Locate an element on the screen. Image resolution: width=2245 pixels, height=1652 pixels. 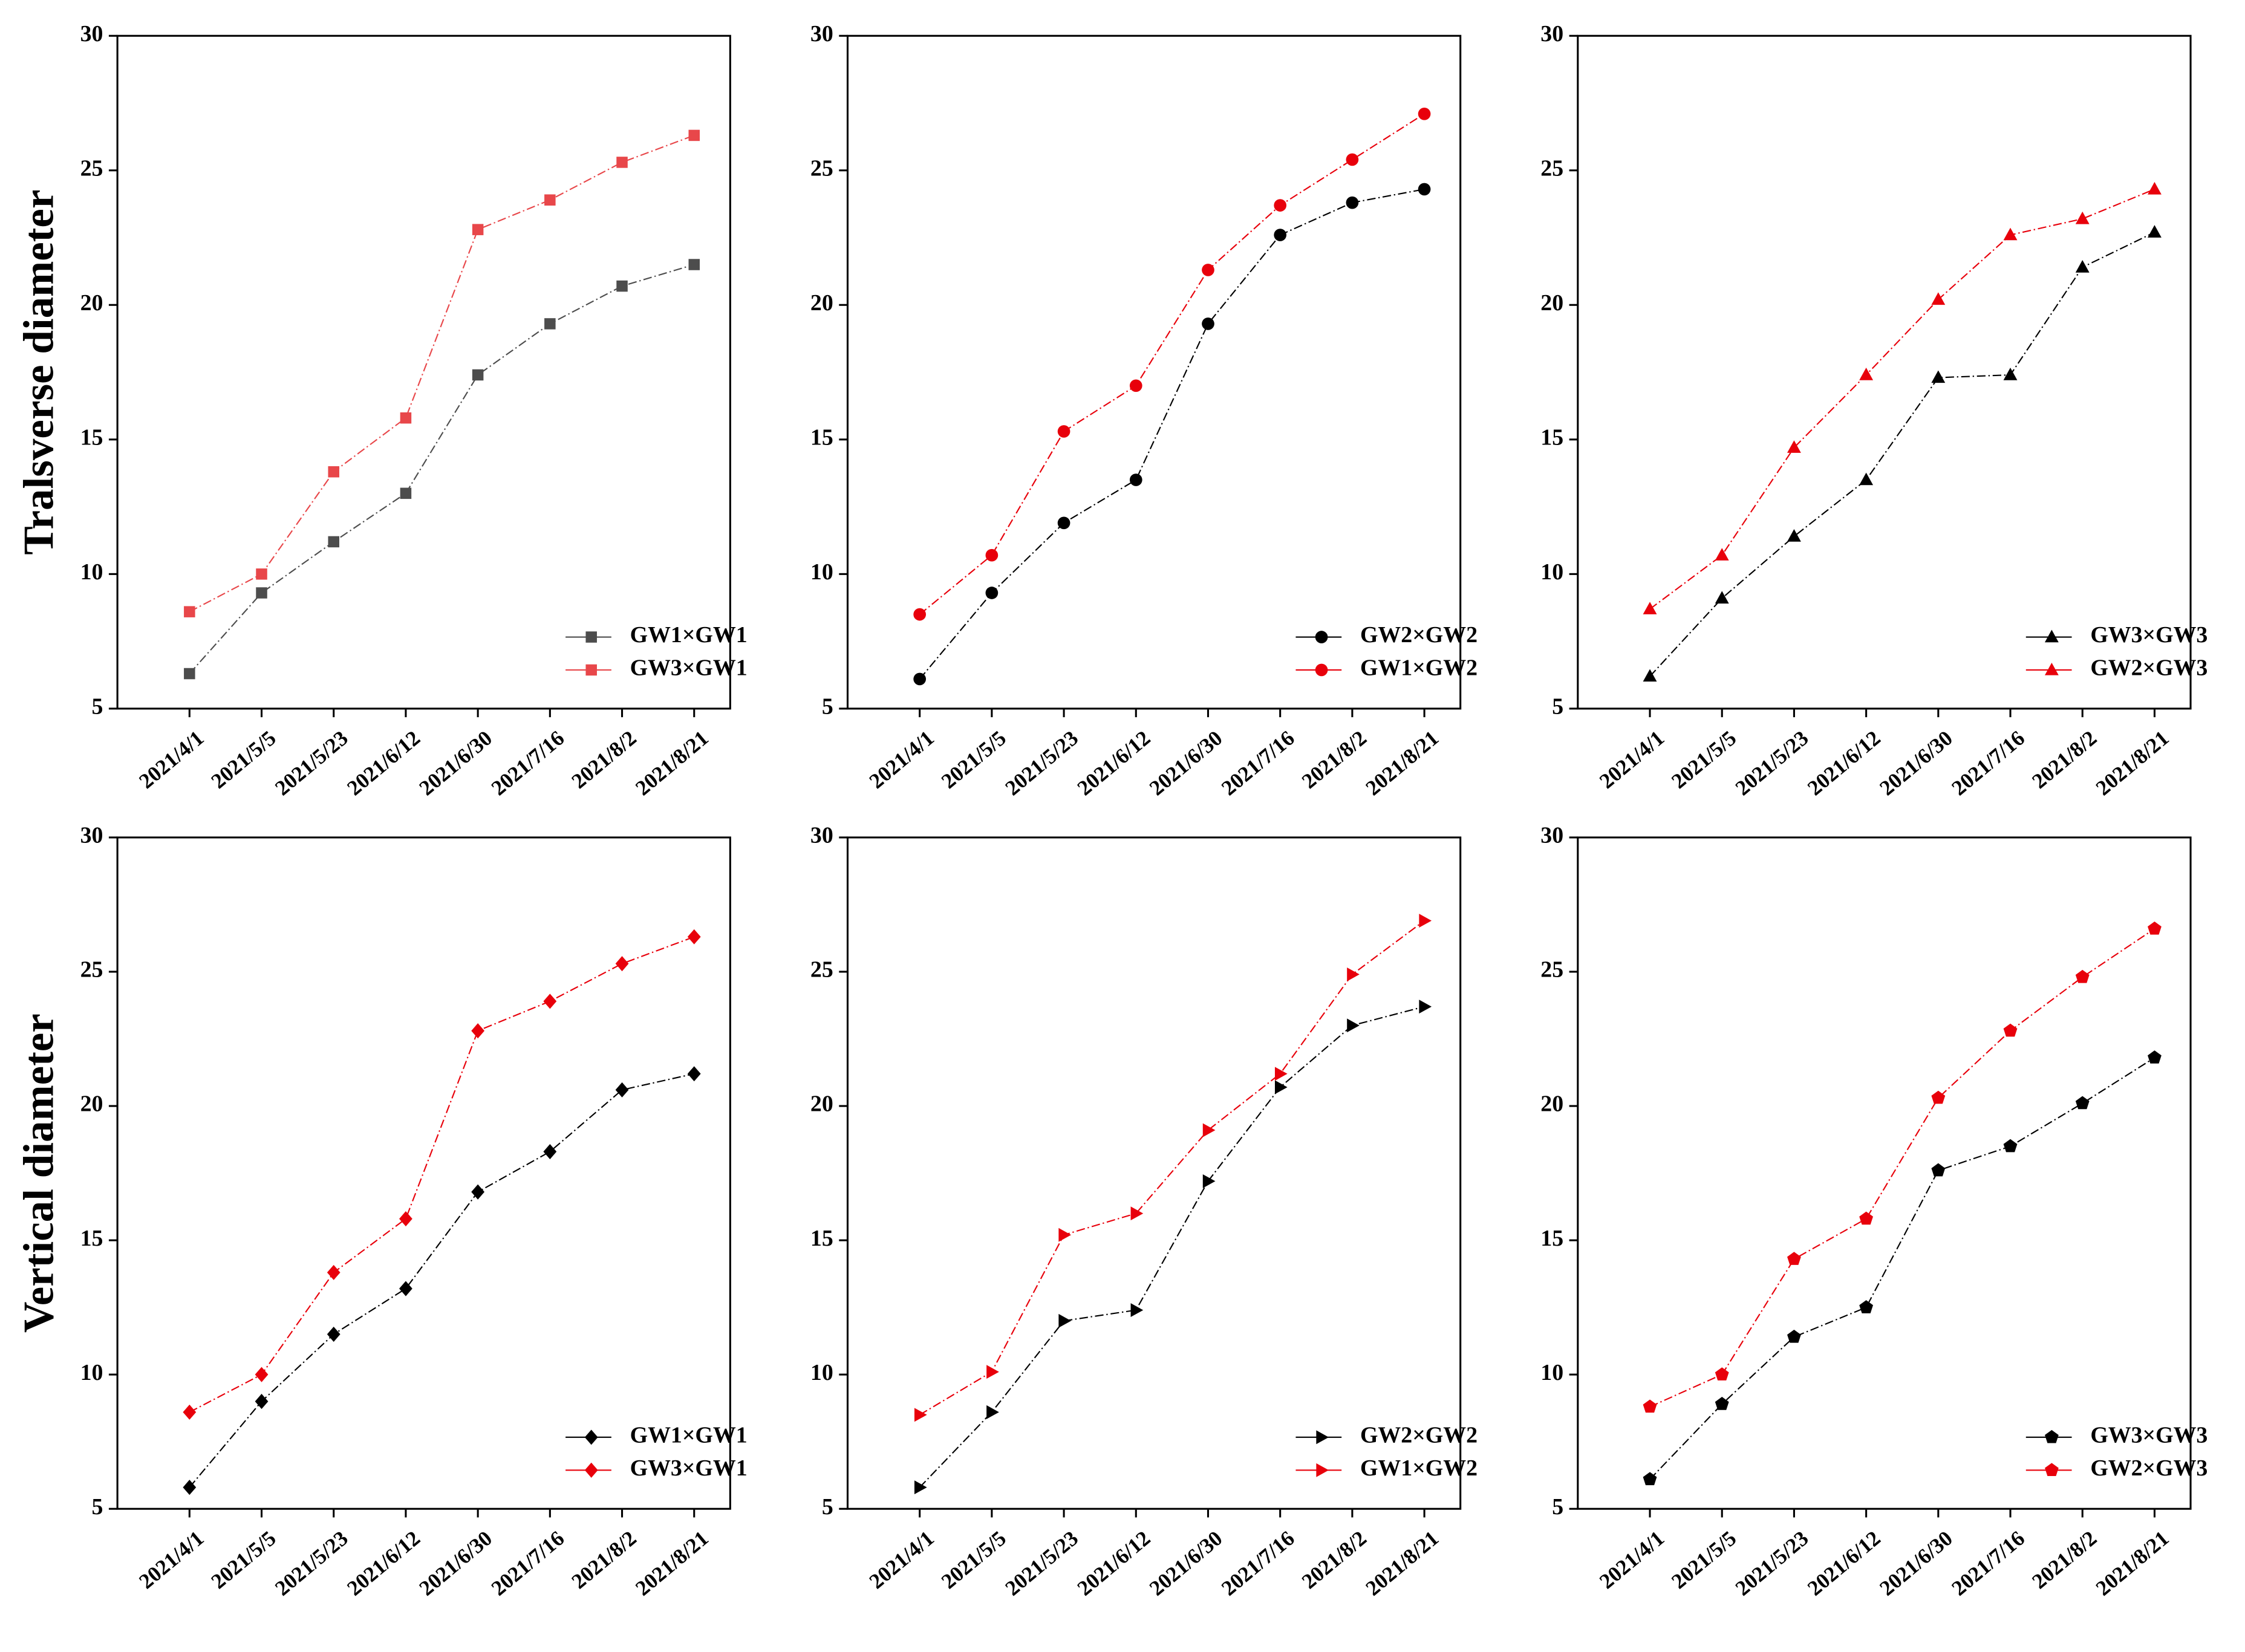
legend-label: GW2×GW2 is located at coordinates (1419, 1436).